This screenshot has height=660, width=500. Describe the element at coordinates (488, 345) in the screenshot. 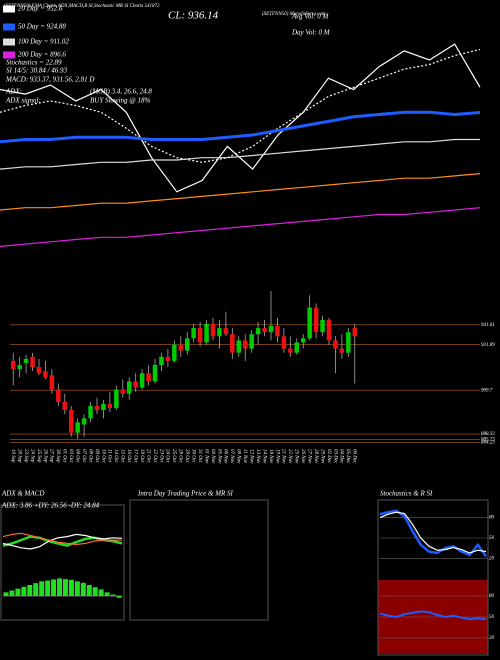

I see `y-tick-label: 931.89` at that location.